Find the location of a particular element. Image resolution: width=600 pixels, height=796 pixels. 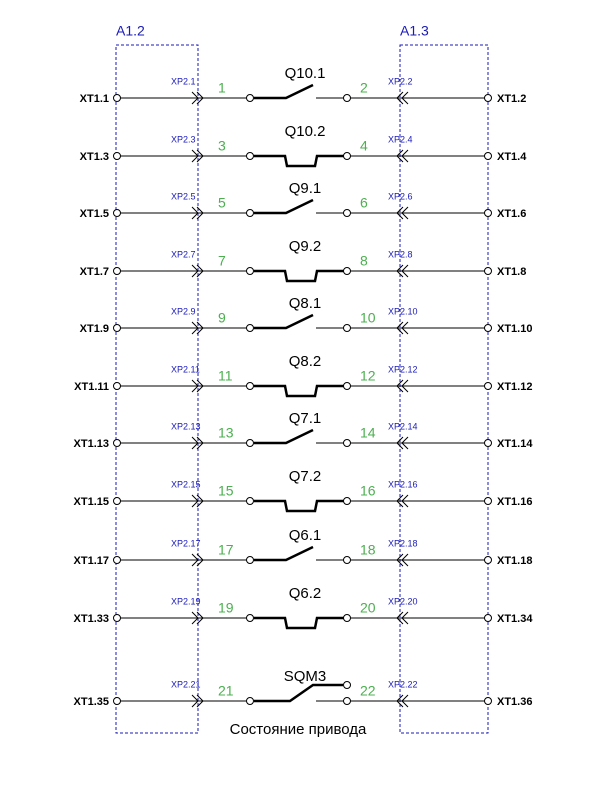

wire-number: 17 is located at coordinates (226, 550).